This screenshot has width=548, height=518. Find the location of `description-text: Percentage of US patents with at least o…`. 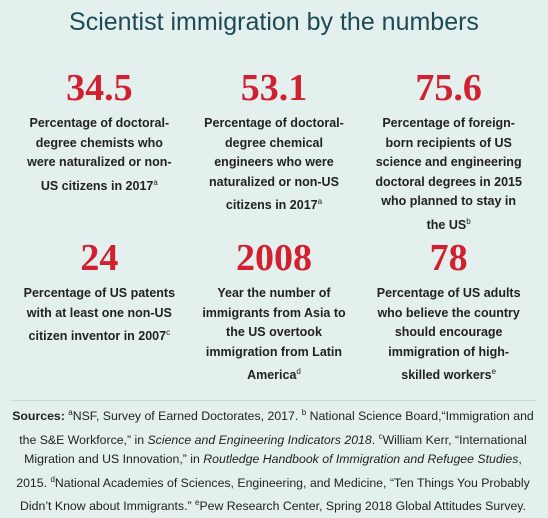

description-text: Percentage of US patents with at least o… is located at coordinates (99, 315).